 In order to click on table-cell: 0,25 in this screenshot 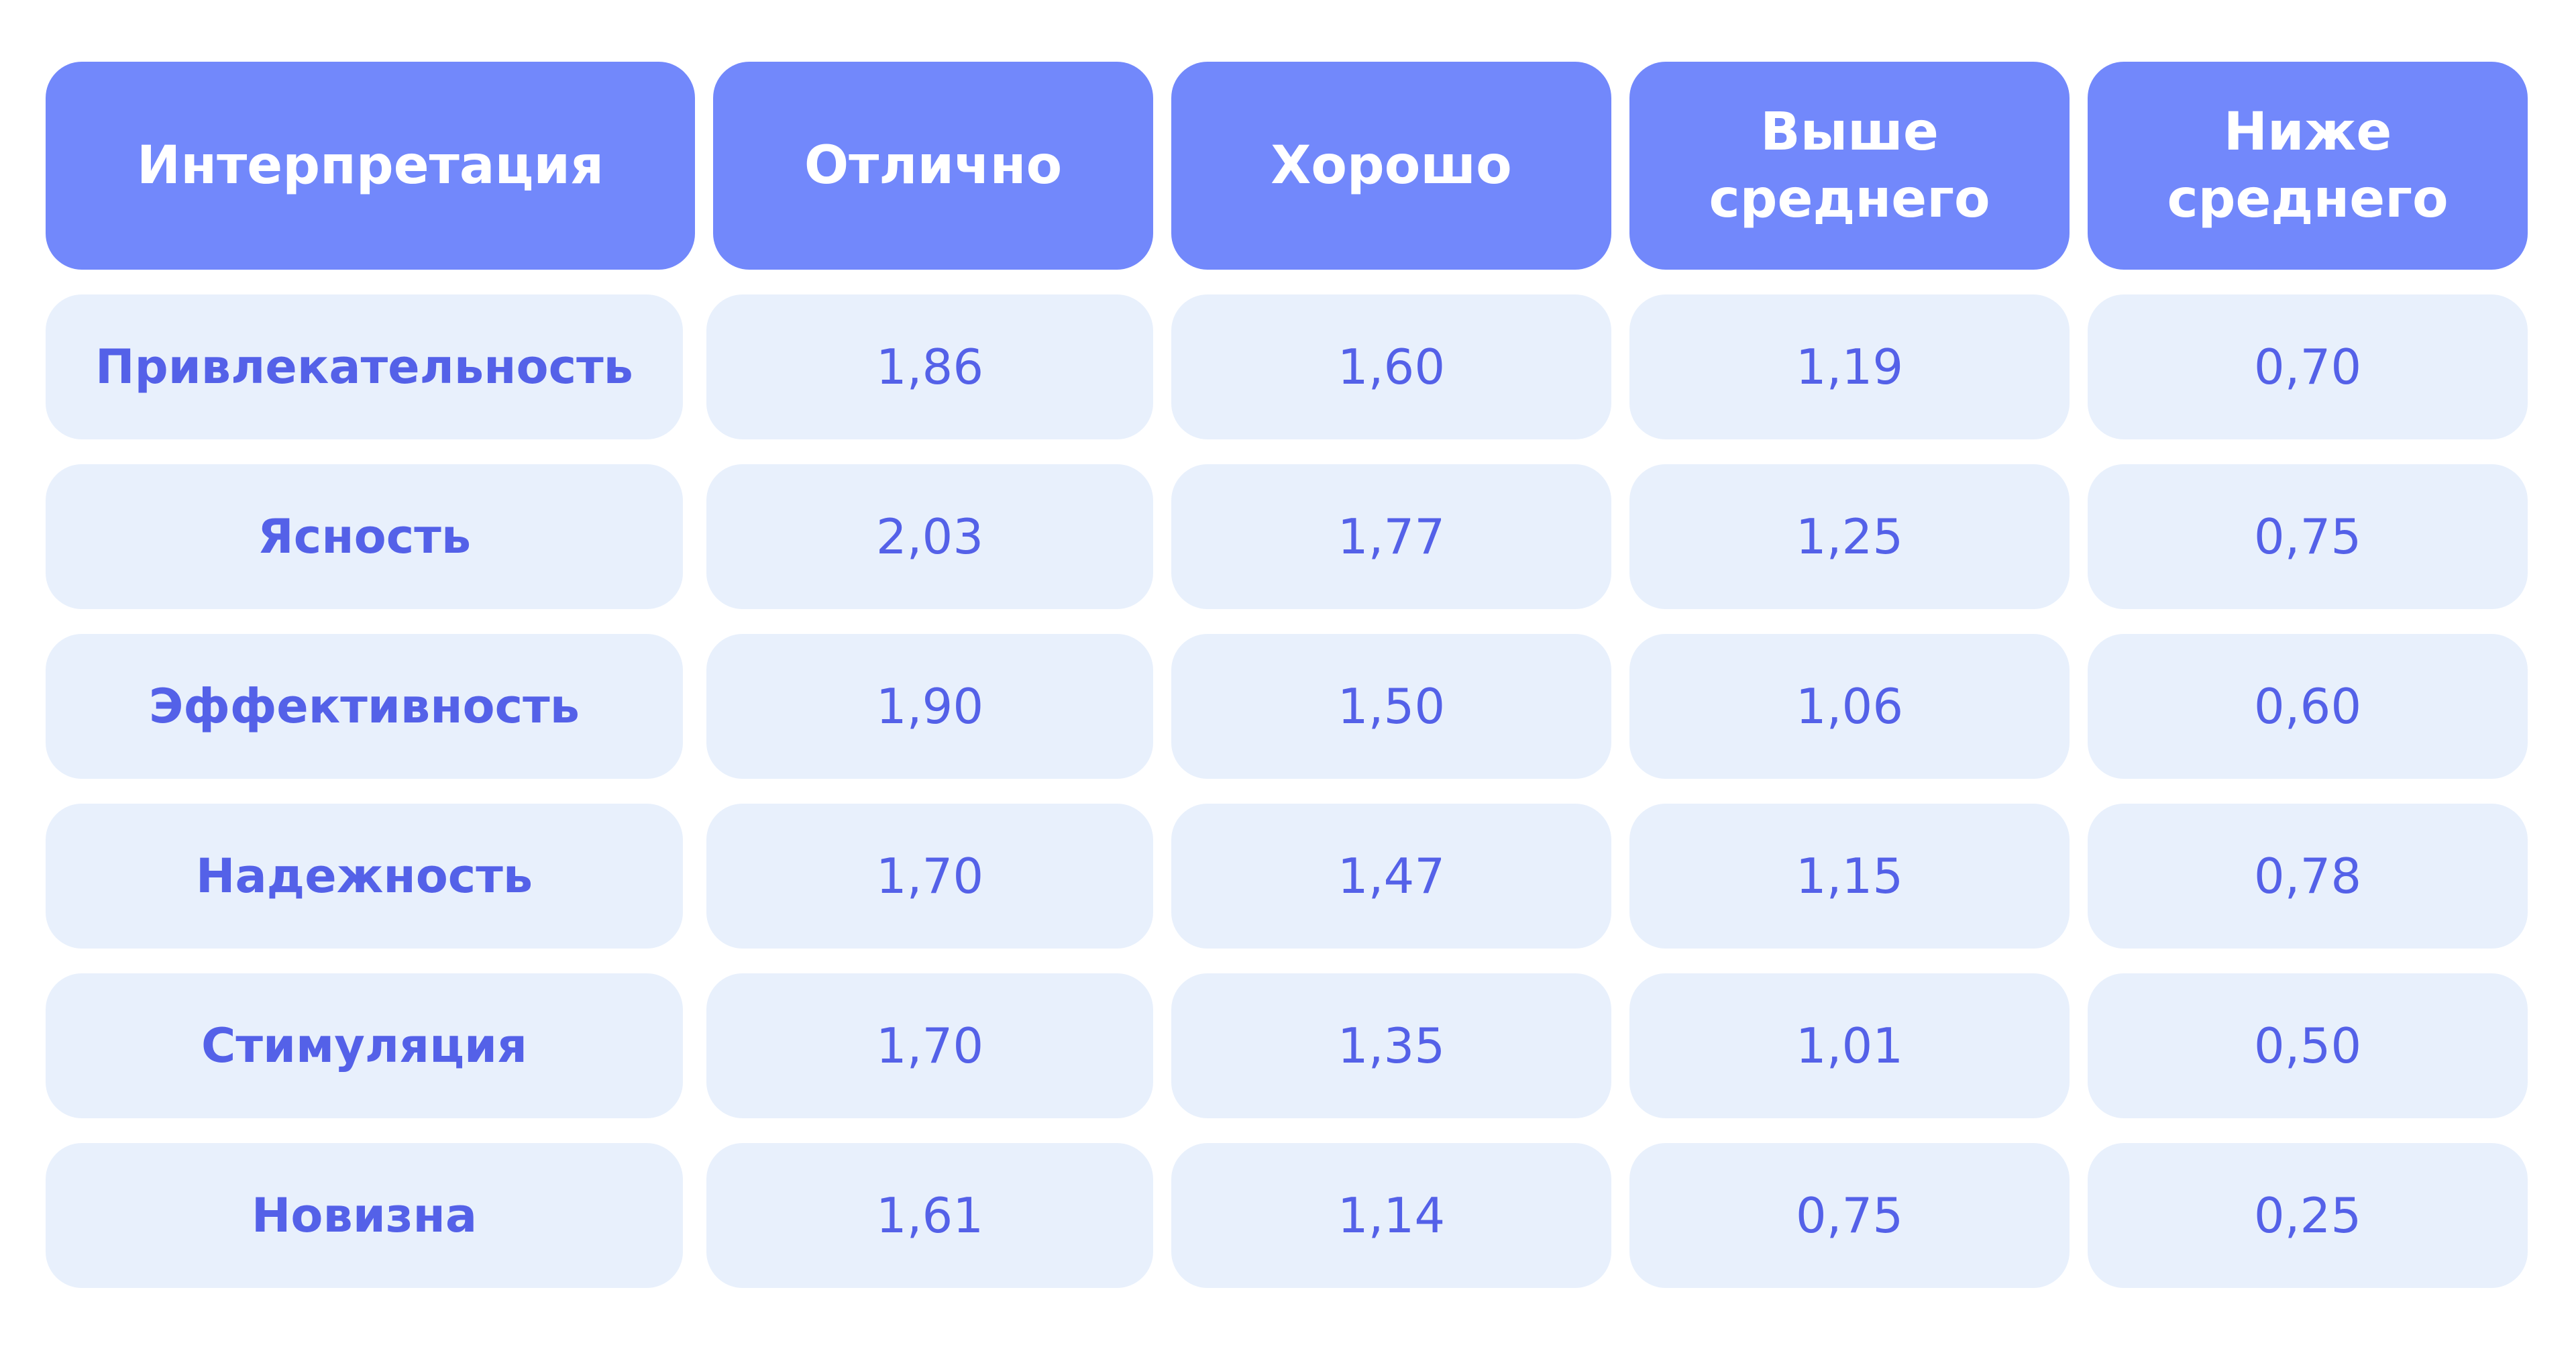, I will do `click(2308, 1215)`.